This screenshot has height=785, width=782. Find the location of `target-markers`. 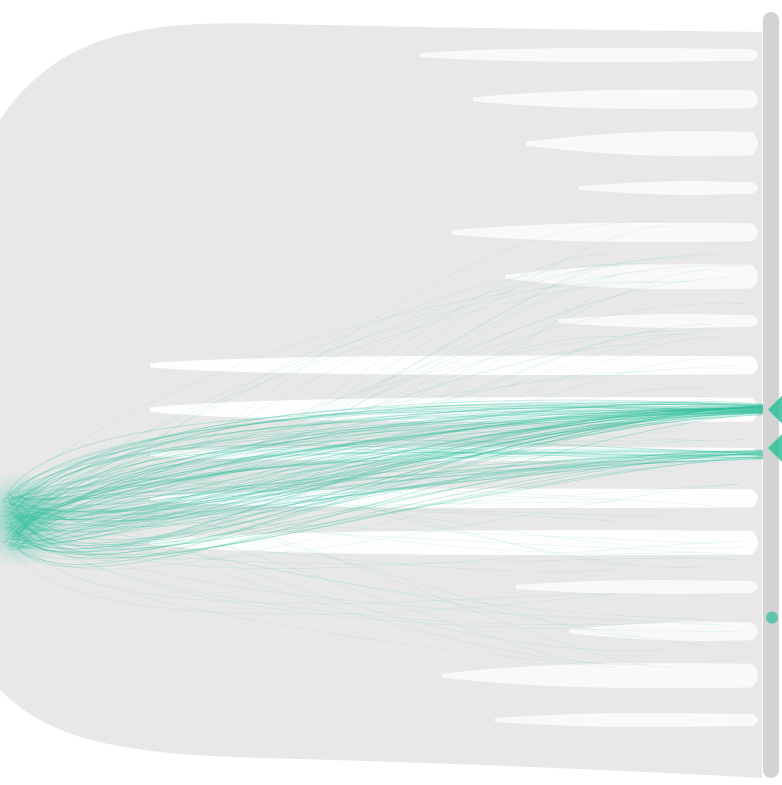

target-markers is located at coordinates (774, 509).